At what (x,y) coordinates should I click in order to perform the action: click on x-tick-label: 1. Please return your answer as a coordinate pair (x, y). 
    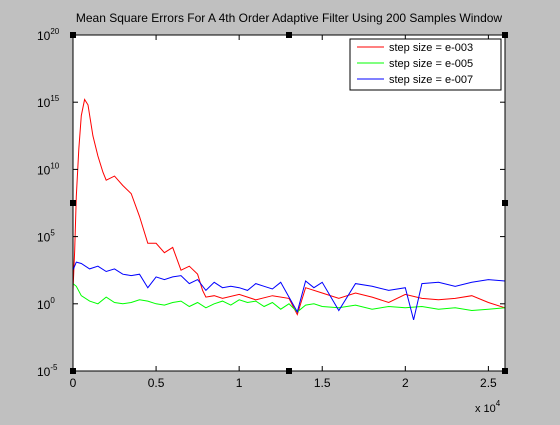
    Looking at the image, I should click on (239, 383).